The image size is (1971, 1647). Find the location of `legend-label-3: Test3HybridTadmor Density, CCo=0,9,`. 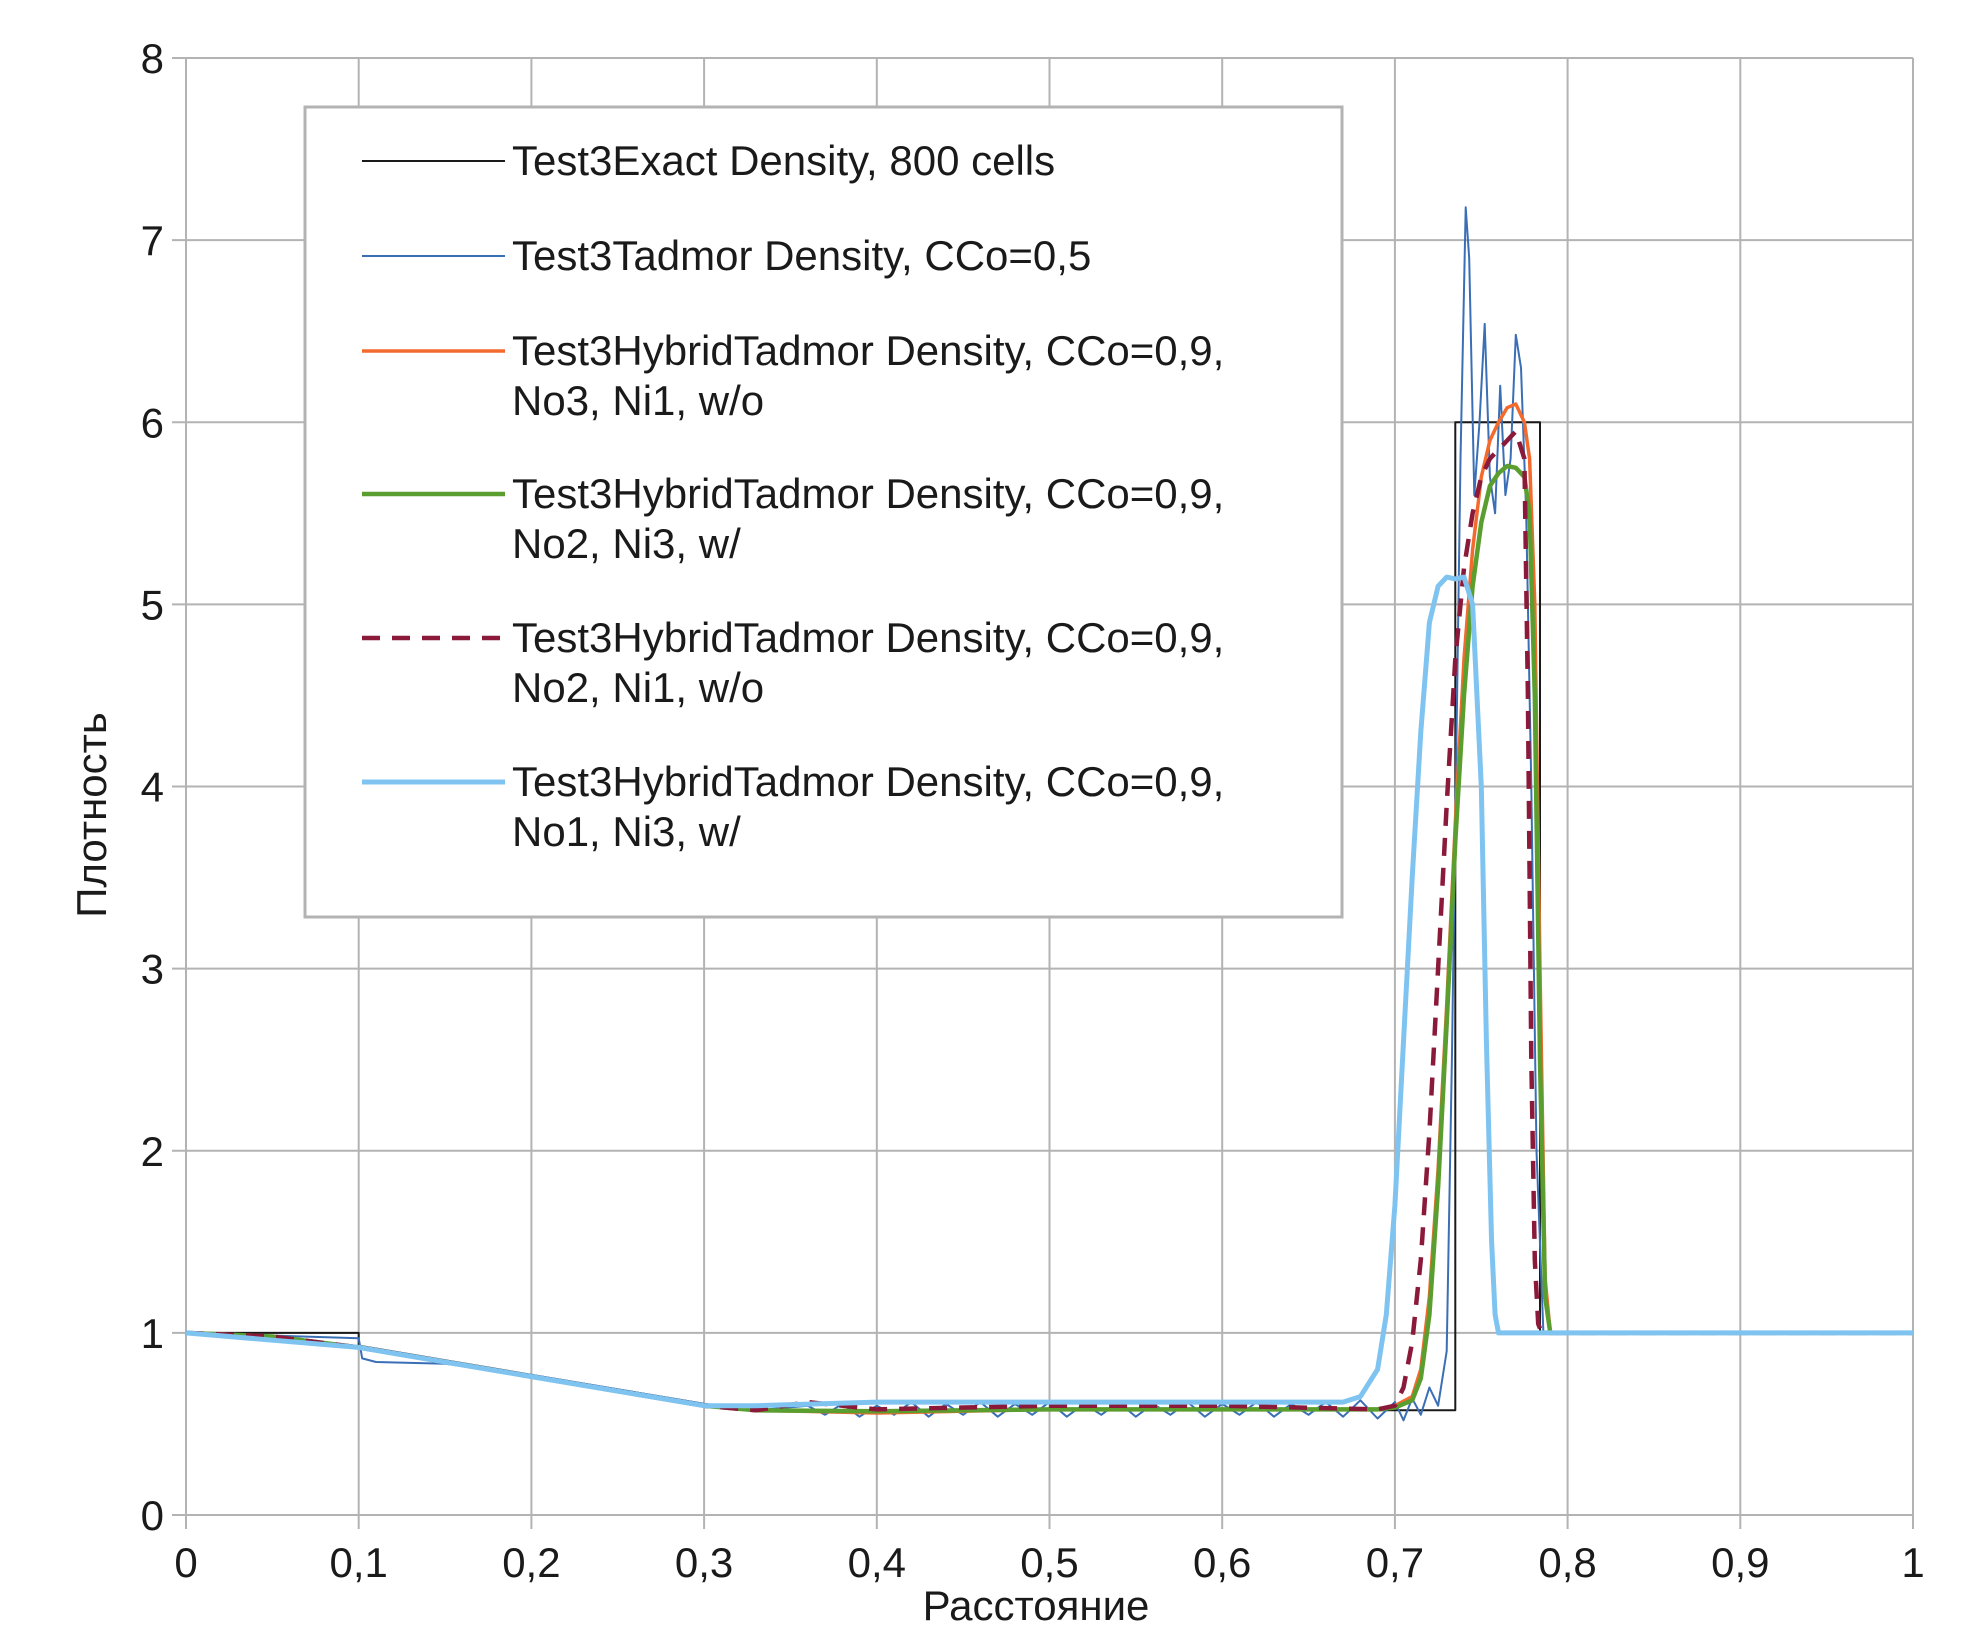

legend-label-3: Test3HybridTadmor Density, CCo=0,9, is located at coordinates (868, 350).